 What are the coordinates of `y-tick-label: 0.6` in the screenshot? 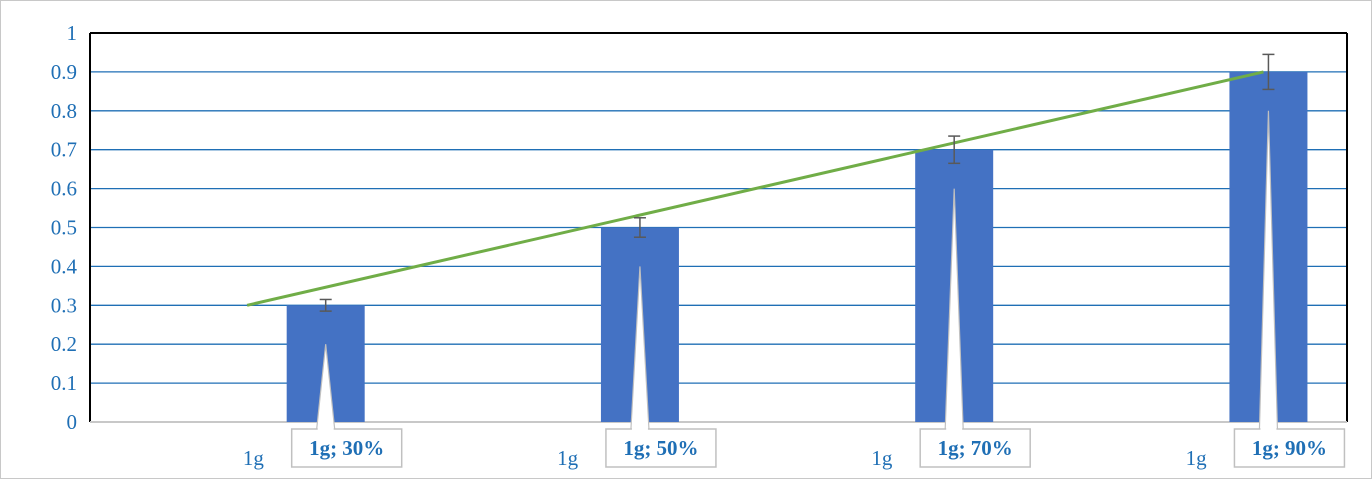 It's located at (64, 189).